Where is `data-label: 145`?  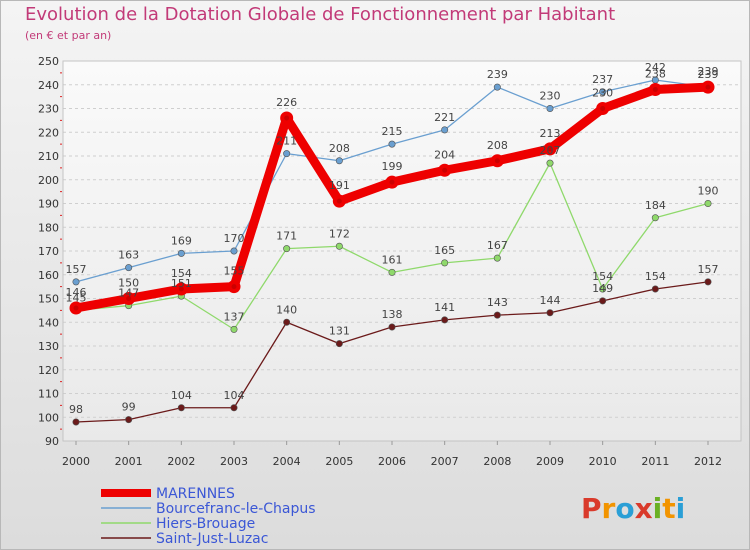
data-label: 145 is located at coordinates (76, 297).